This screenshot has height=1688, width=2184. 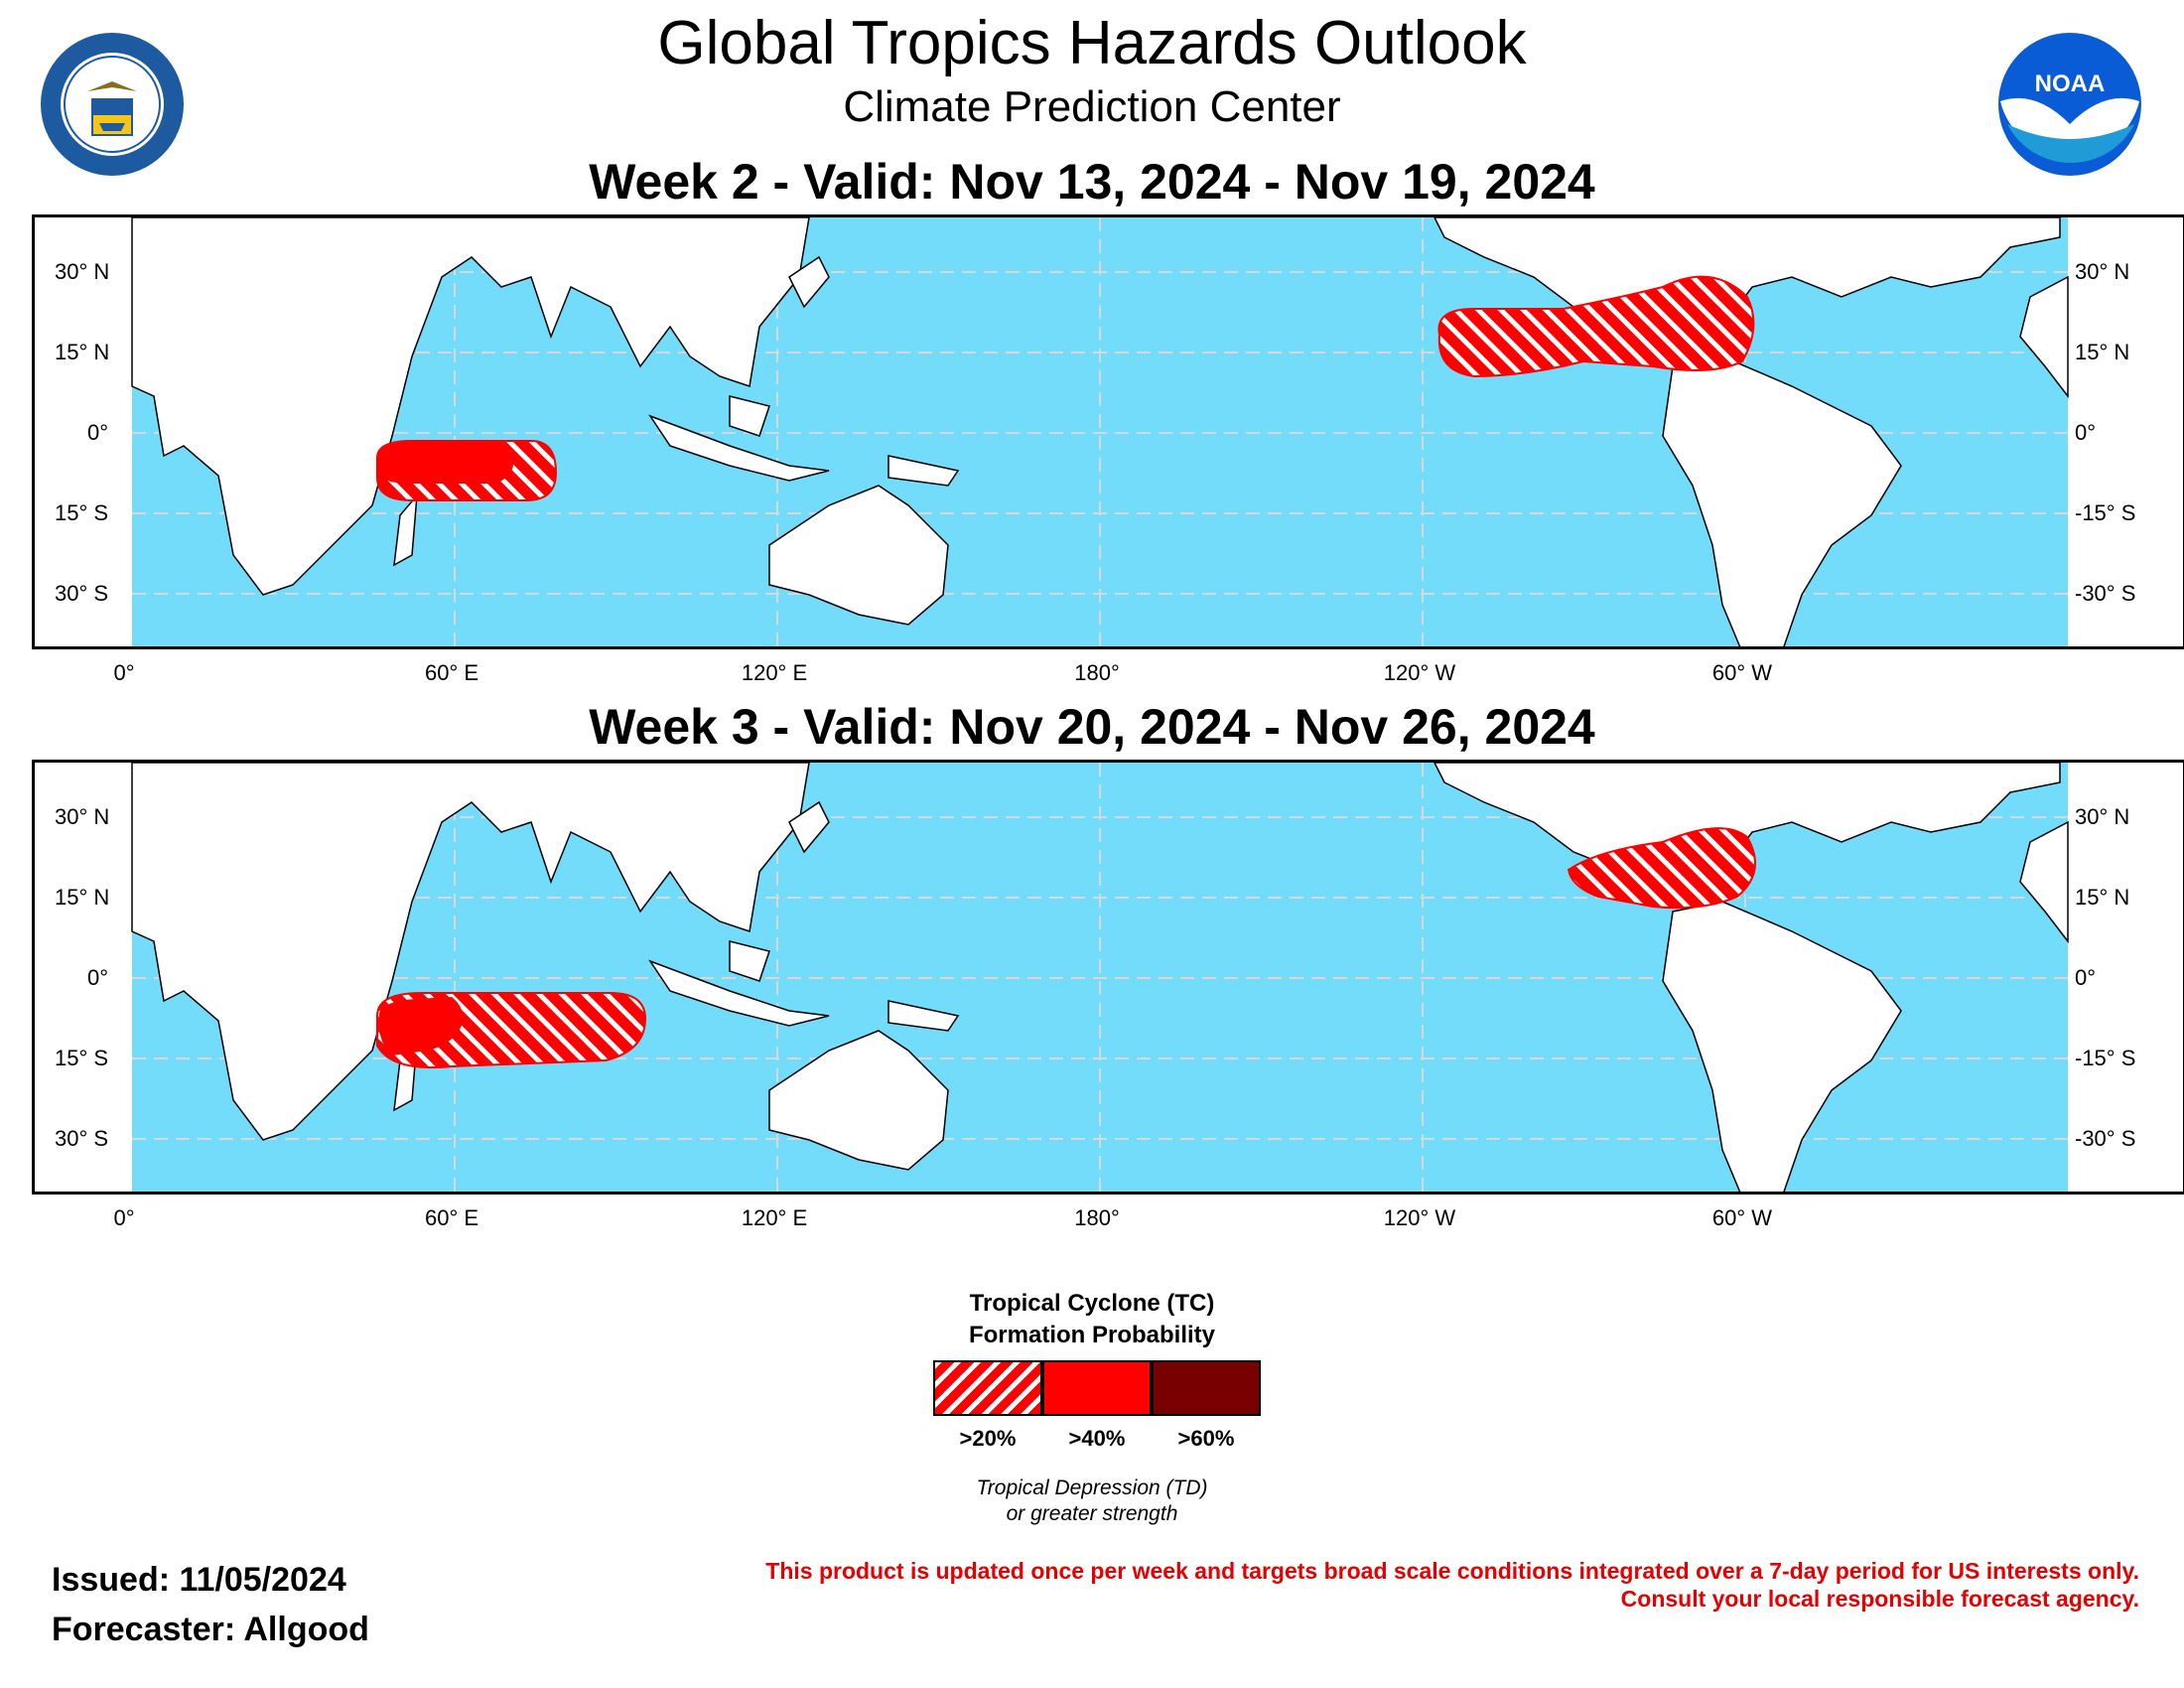 I want to click on w2-lat-left-0: 30° N, so click(x=82, y=271).